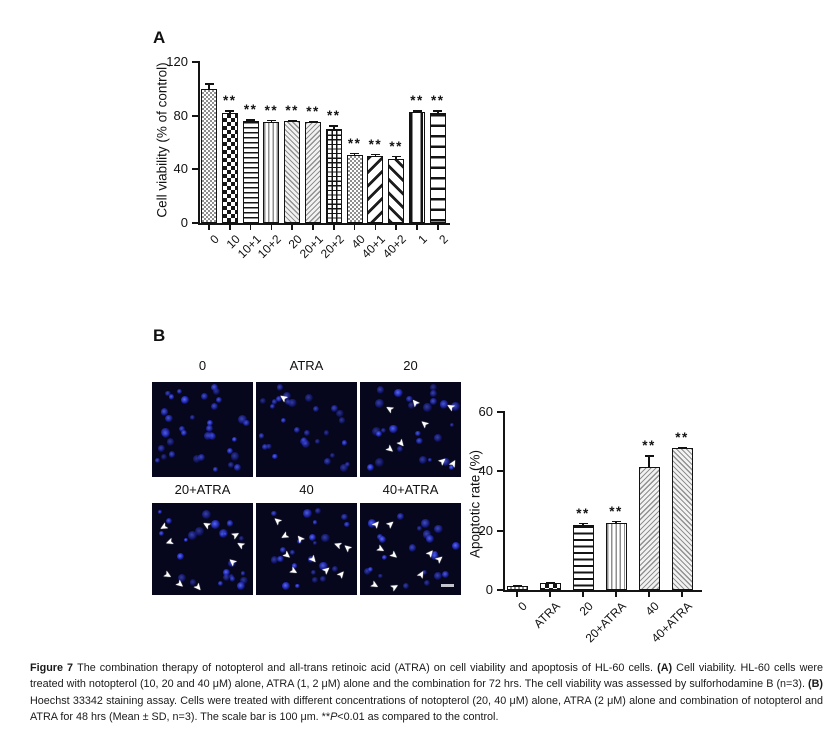 This screenshot has width=834, height=735. I want to click on tile-label: 40+ATRA, so click(410, 489).